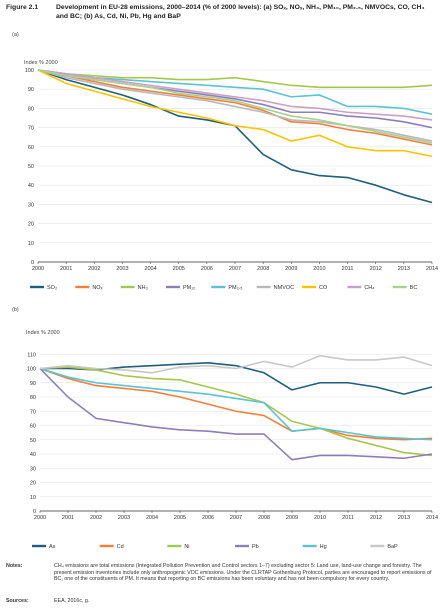 This screenshot has height=613, width=445. Describe the element at coordinates (22, 7) in the screenshot. I see `figure-label: Figure 2.1` at that location.